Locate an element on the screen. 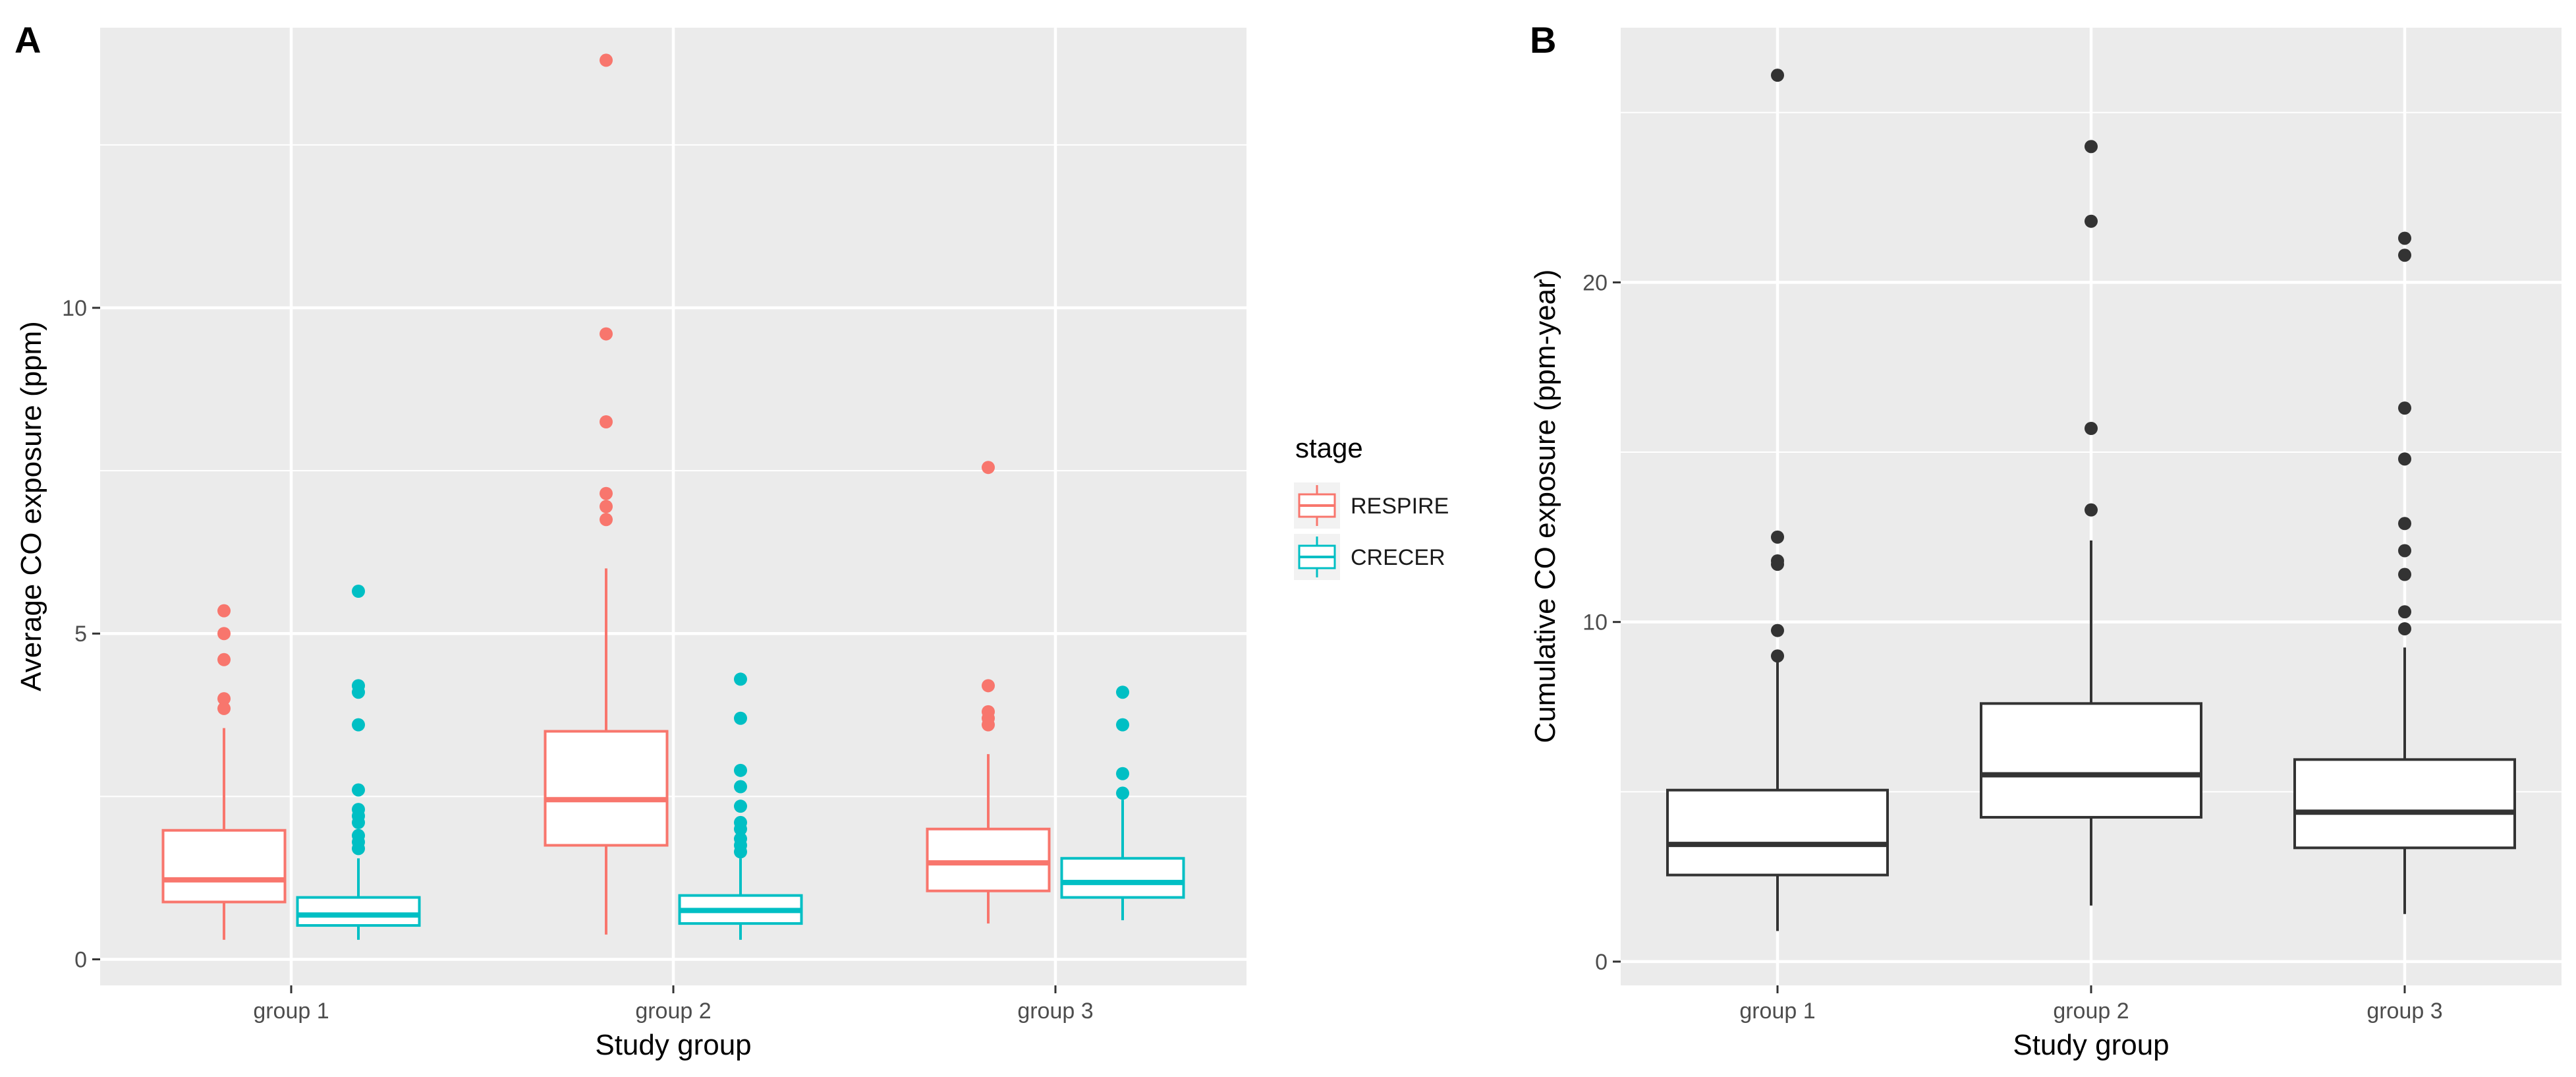  panel-a-x-tick-label-group-1: group 1 is located at coordinates (291, 1011).